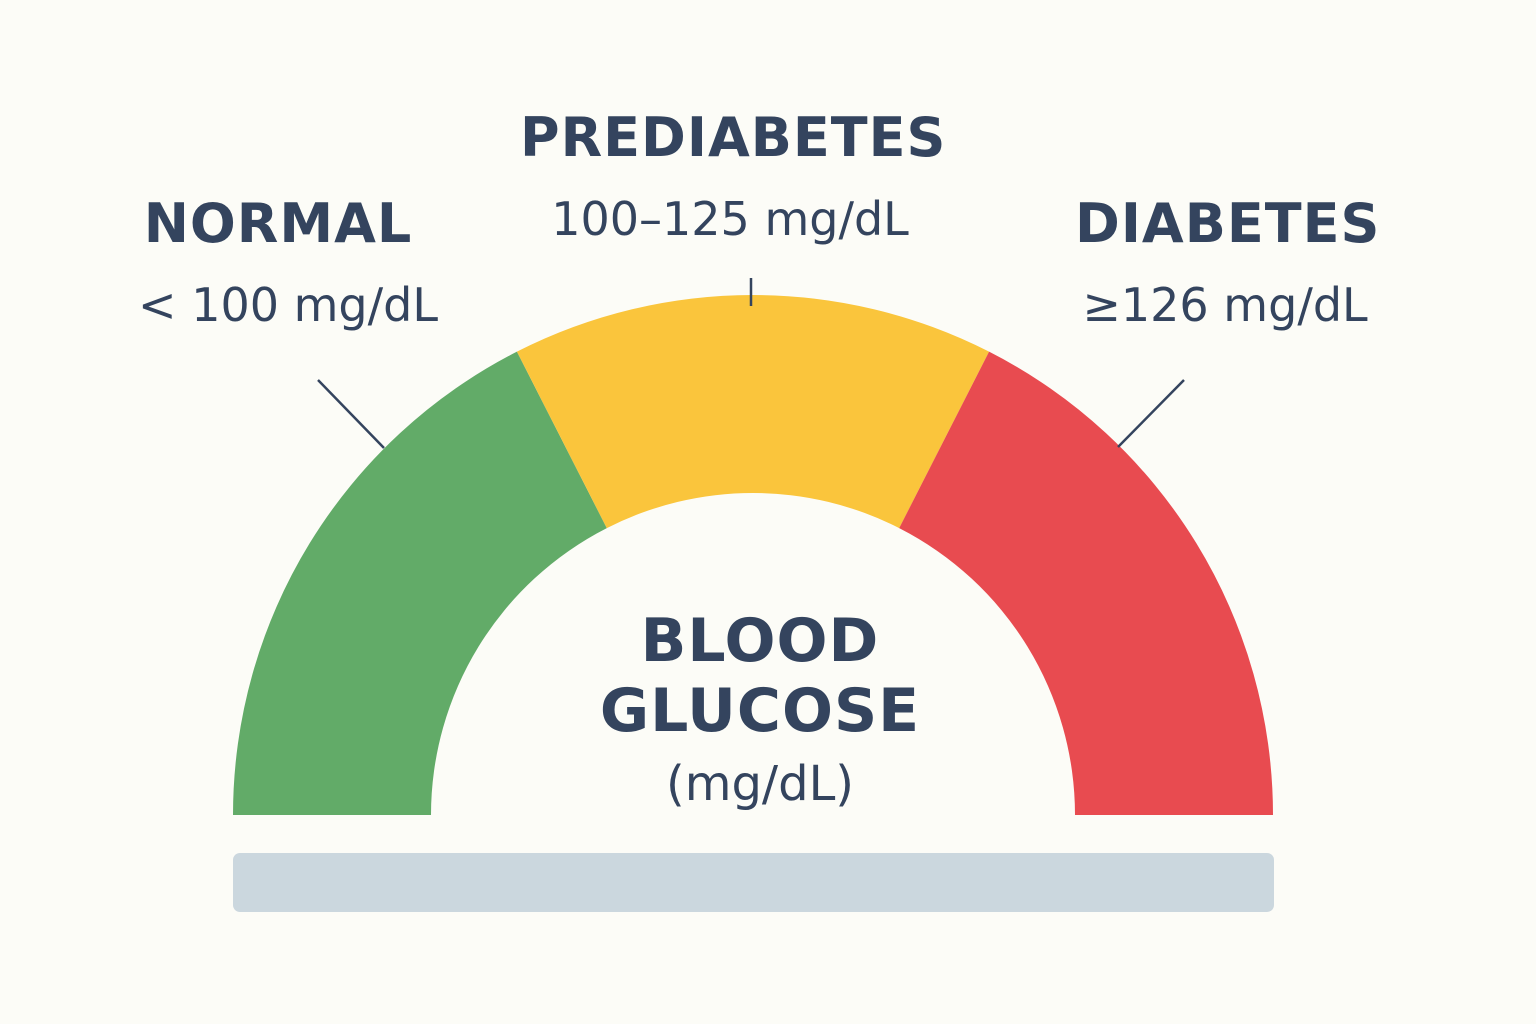 Image resolution: width=1536 pixels, height=1024 pixels. Describe the element at coordinates (278, 223) in the screenshot. I see `normal-label: NORMAL` at that location.